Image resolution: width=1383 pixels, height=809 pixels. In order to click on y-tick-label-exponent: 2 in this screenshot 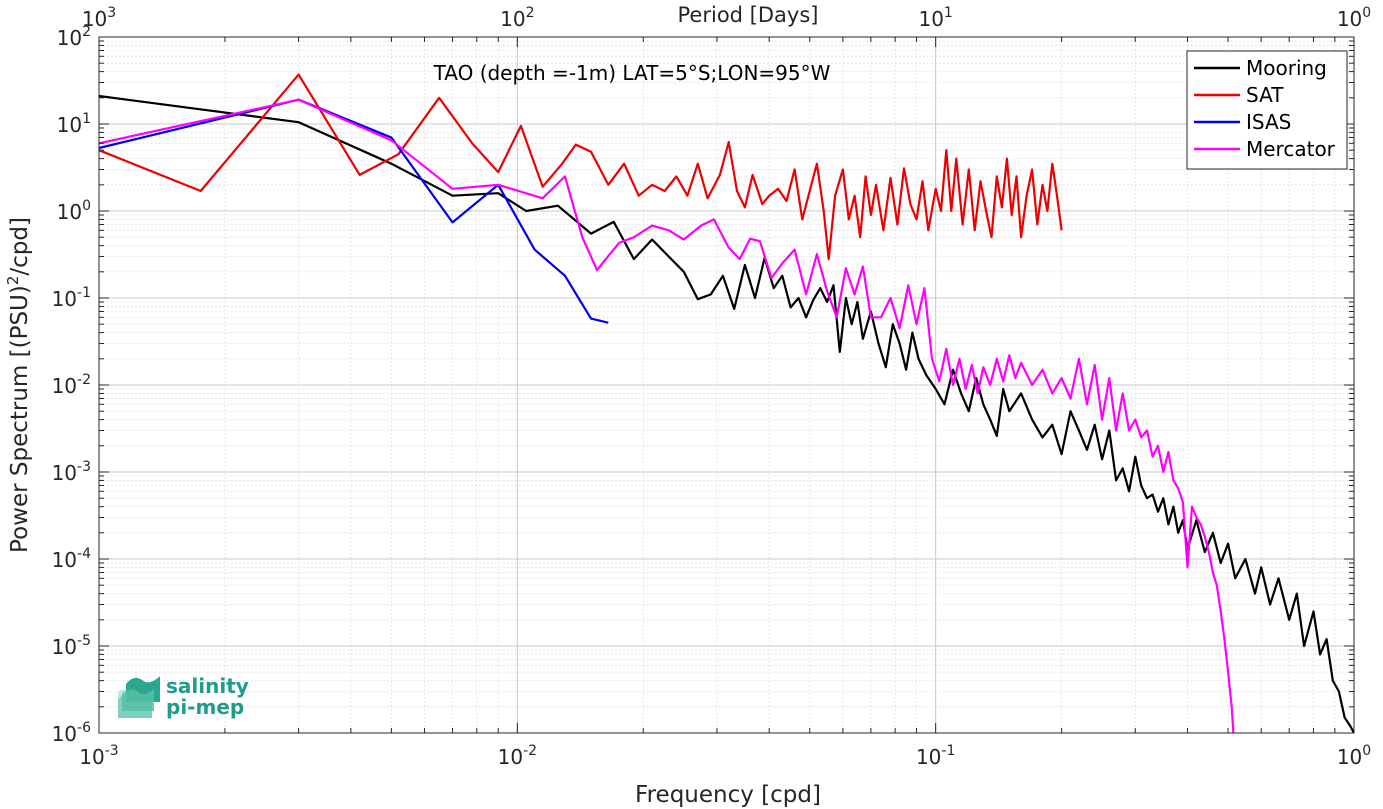, I will do `click(86, 32)`.